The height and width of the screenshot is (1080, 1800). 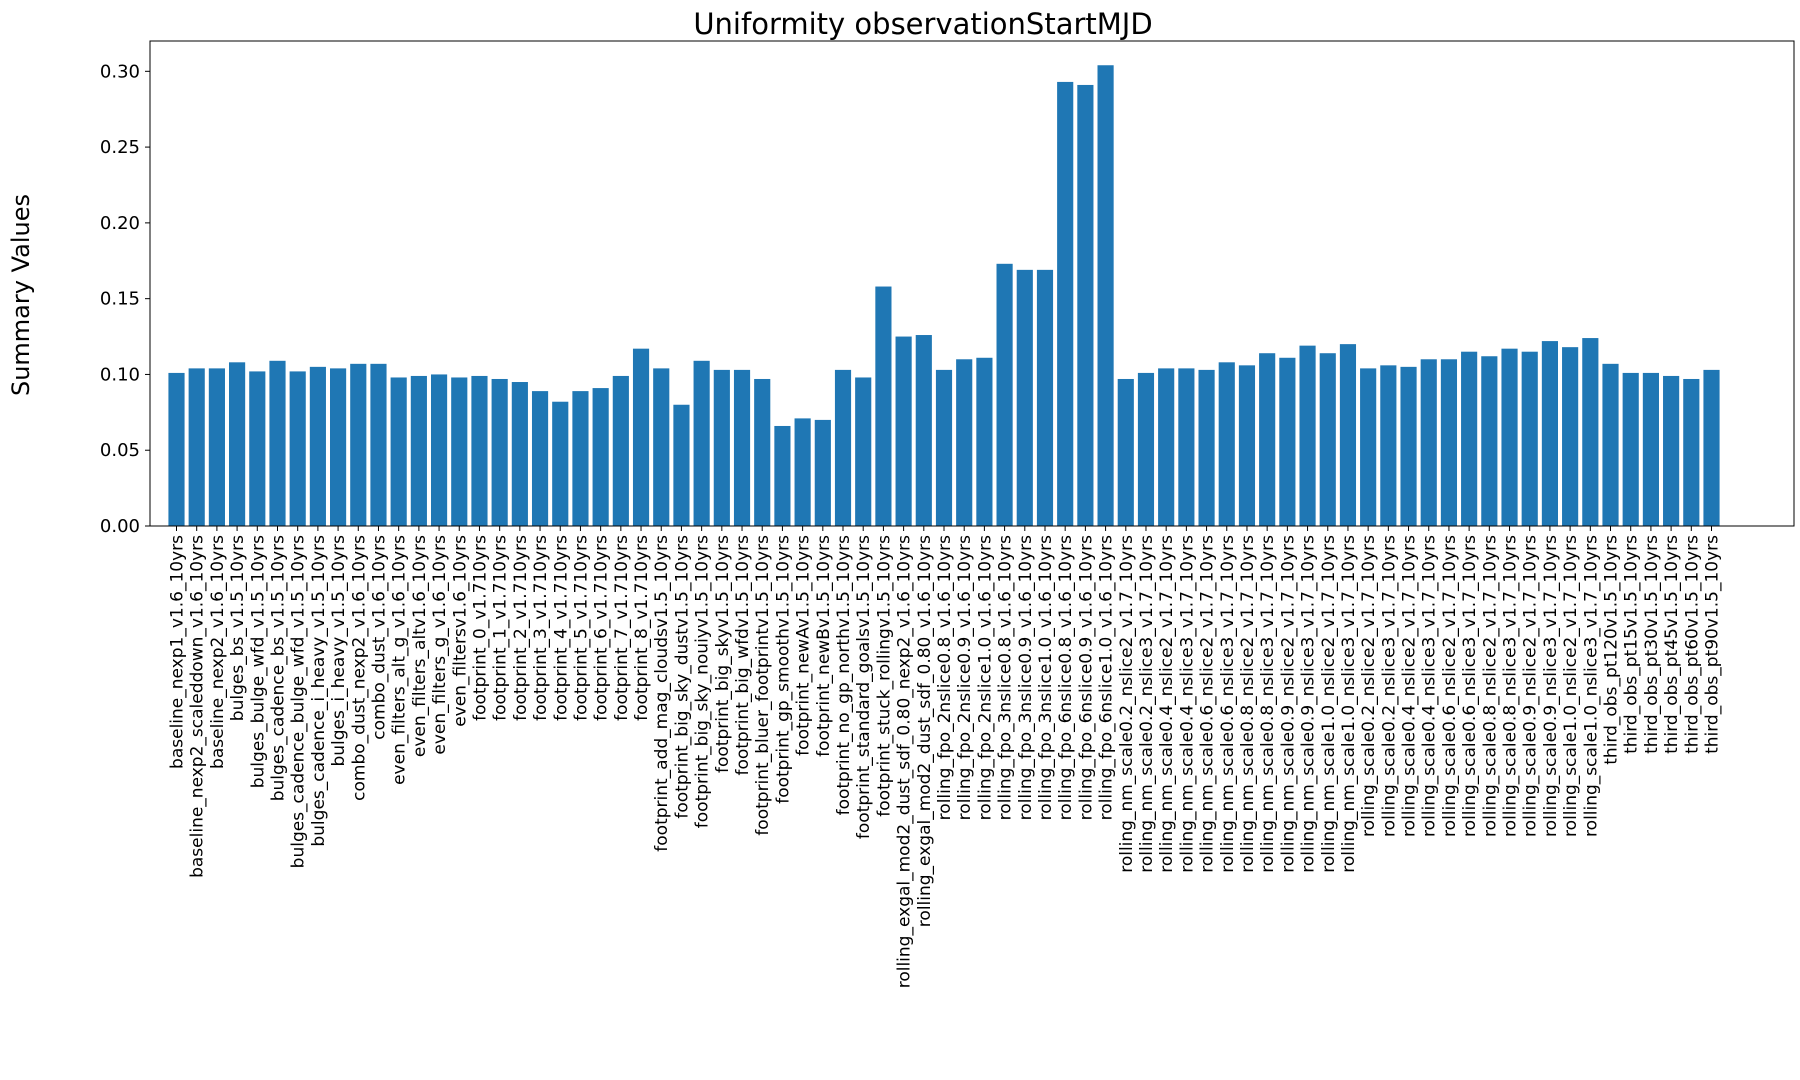 I want to click on x-tick-label: rolling_nm_scale0.2_nslice3_v1.7_10yrs, so click(x=1147, y=704).